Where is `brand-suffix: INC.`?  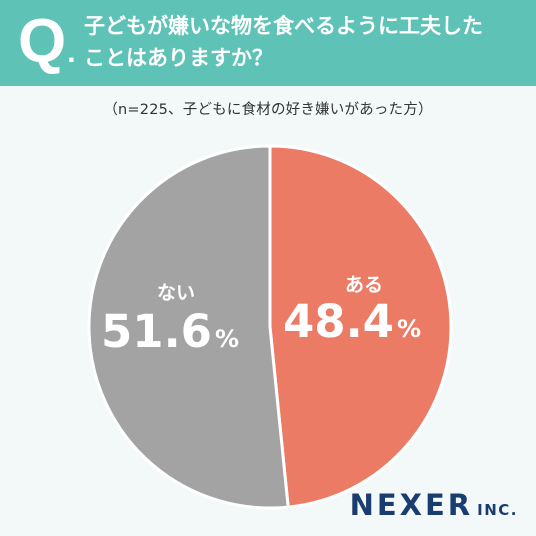
brand-suffix: INC. is located at coordinates (497, 510).